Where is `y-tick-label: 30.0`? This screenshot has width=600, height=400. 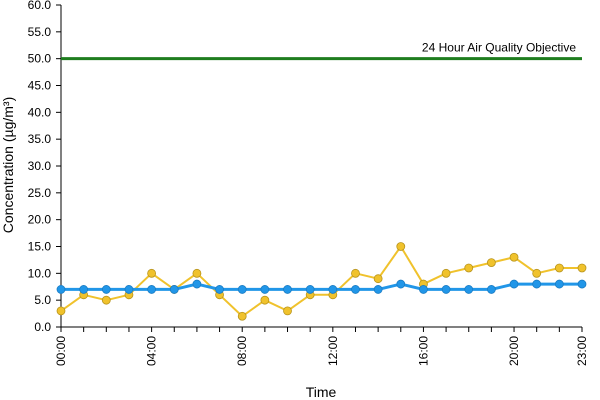
y-tick-label: 30.0 is located at coordinates (40, 166).